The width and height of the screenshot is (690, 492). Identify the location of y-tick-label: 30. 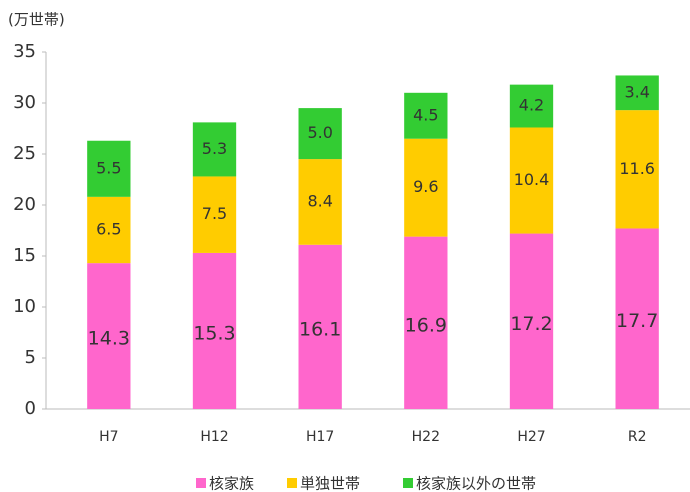
(24, 102).